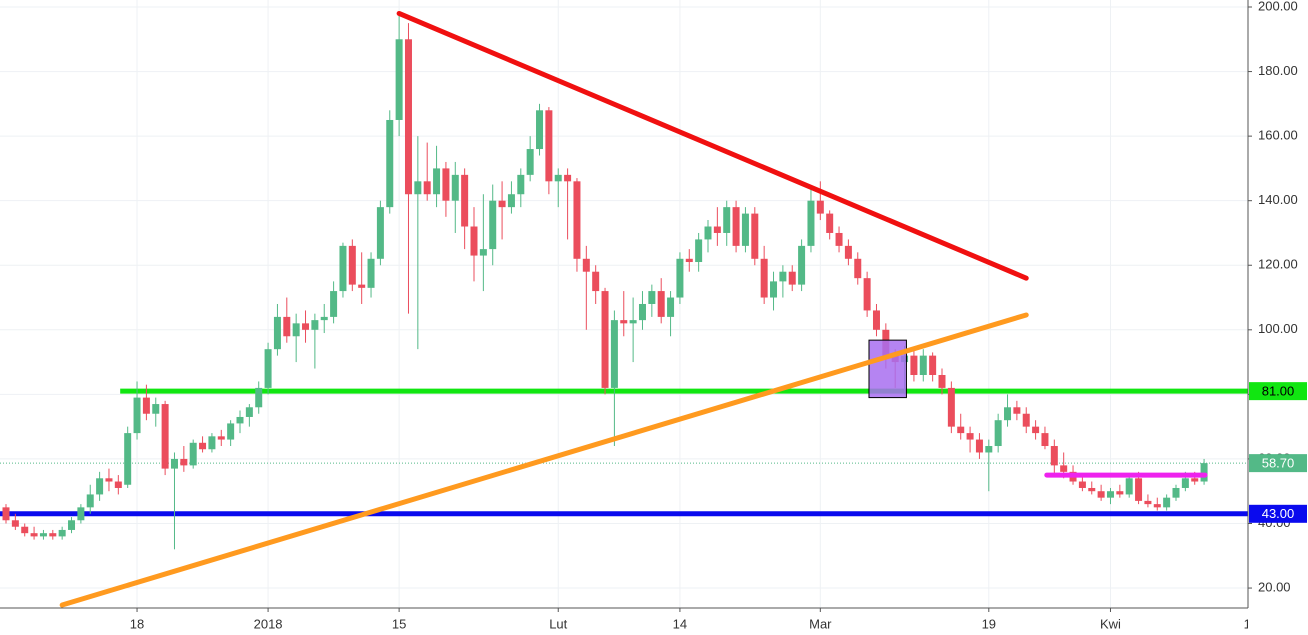  I want to click on y-tick-label: 160.00, so click(1278, 135).